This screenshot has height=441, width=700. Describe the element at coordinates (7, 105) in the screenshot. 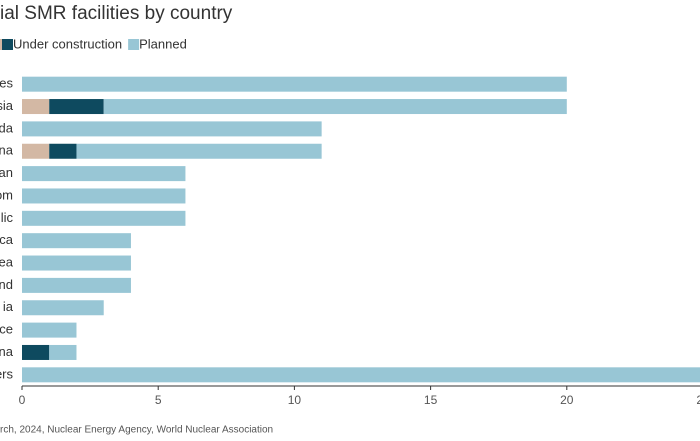

I see `y-tick-label: sia` at that location.